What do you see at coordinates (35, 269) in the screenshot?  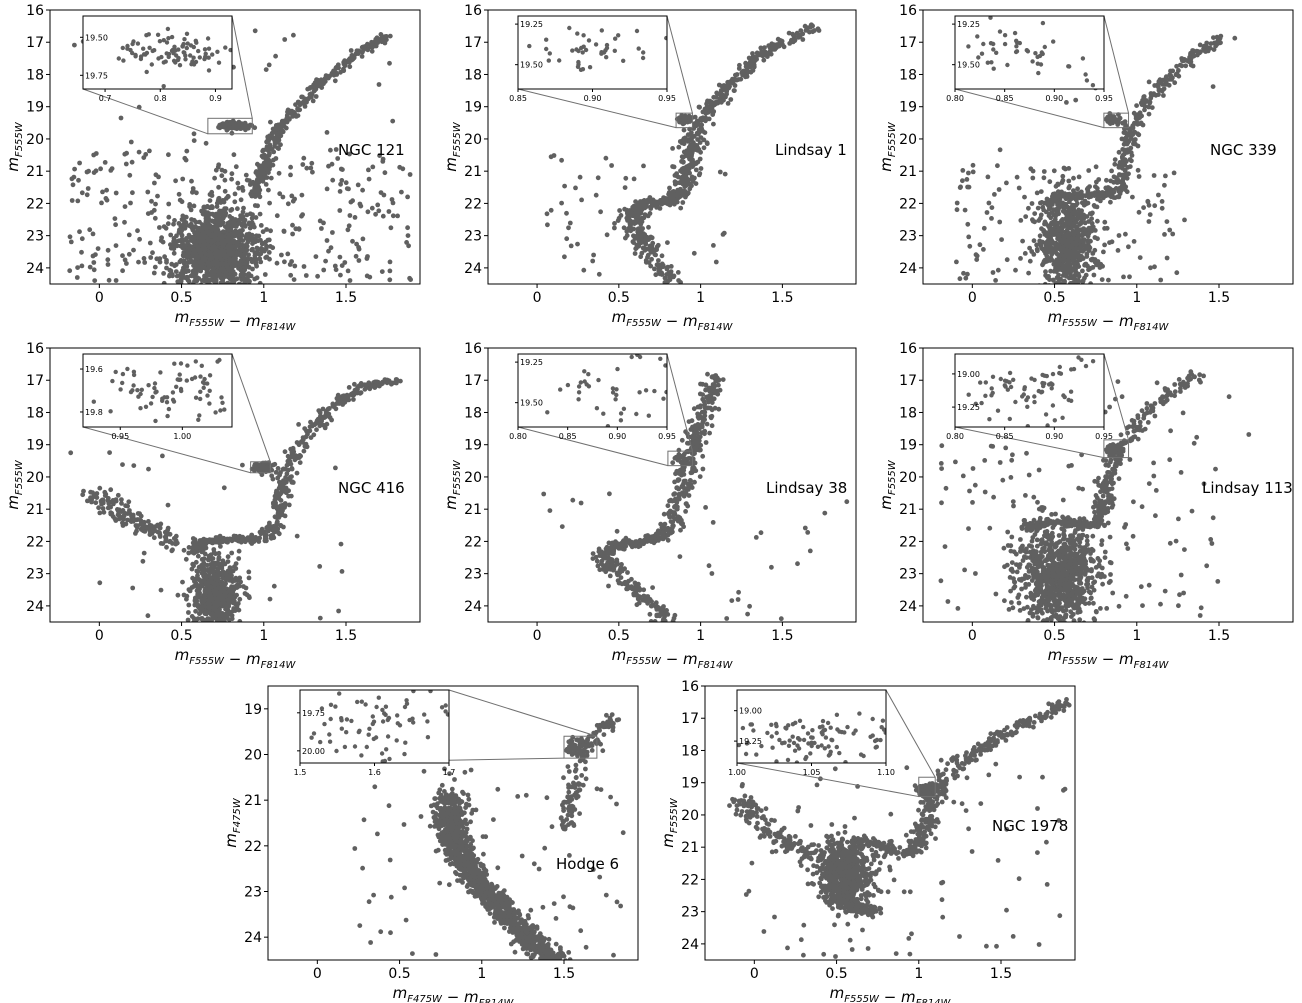 I see `y-tick-label: 24` at bounding box center [35, 269].